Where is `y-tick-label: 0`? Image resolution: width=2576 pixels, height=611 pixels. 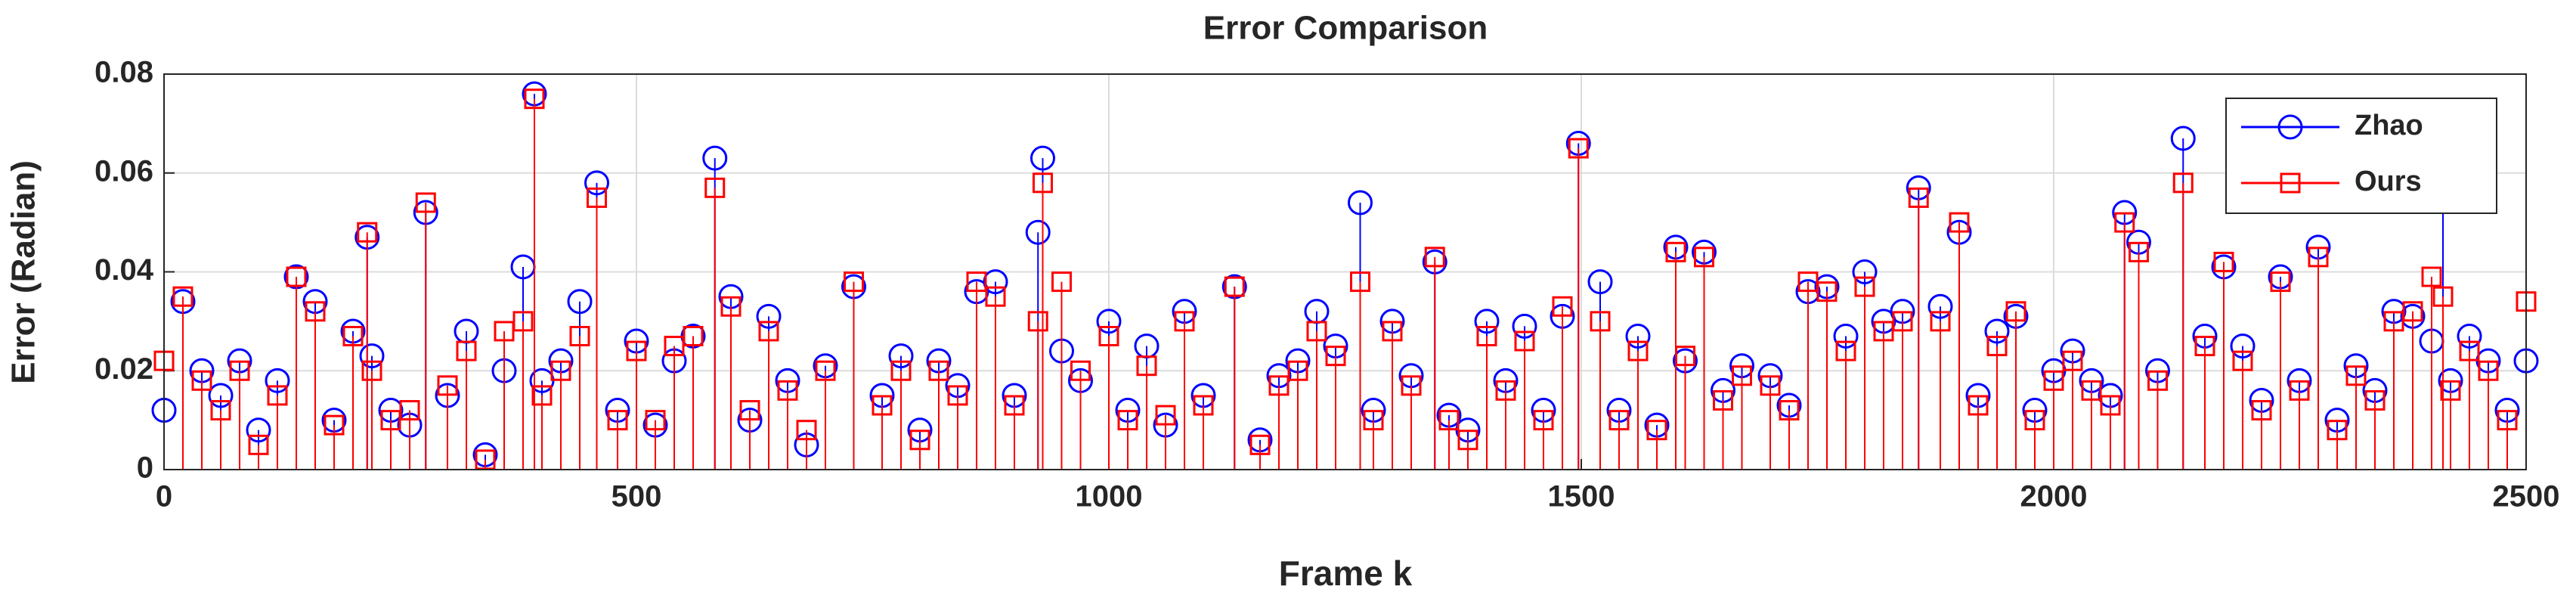 y-tick-label: 0 is located at coordinates (145, 468).